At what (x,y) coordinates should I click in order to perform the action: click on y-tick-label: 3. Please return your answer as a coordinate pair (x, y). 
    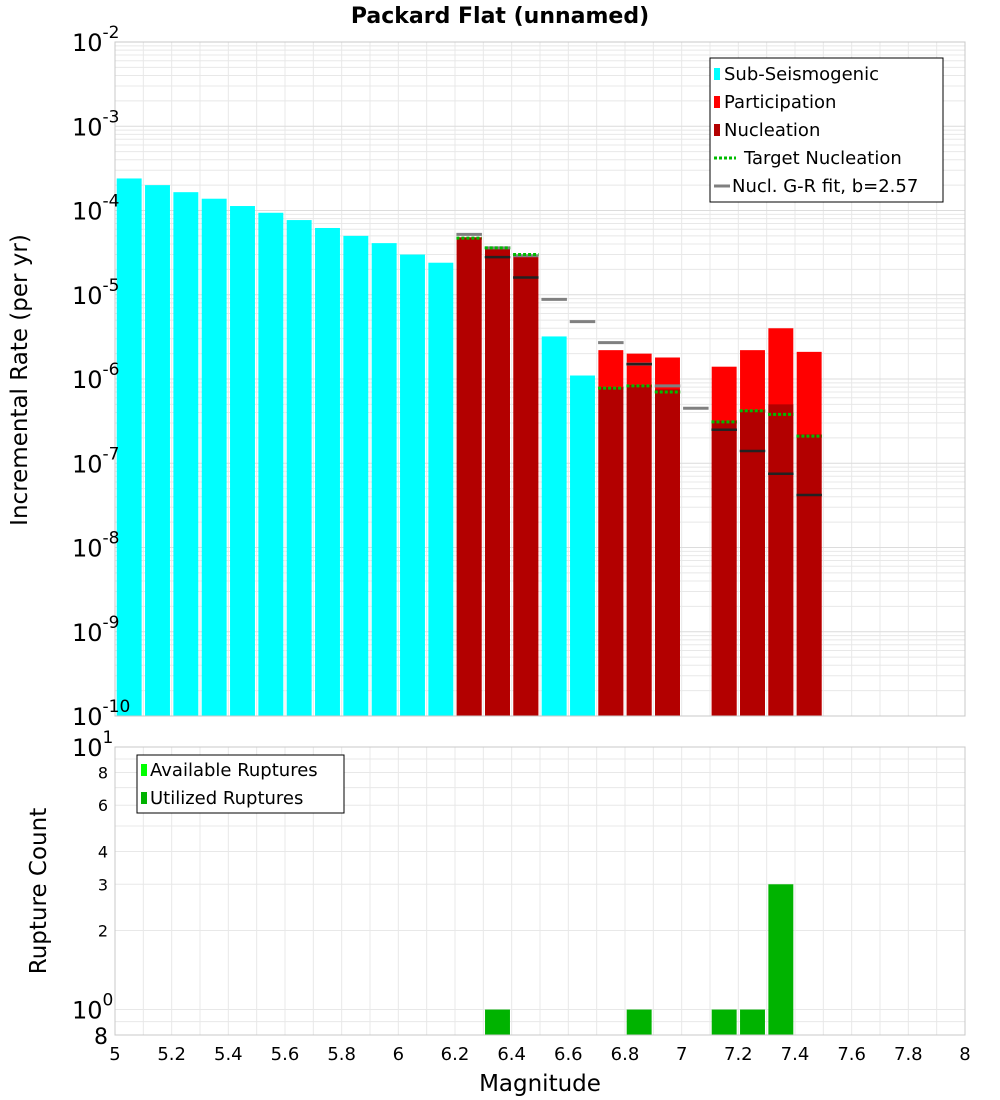
    Looking at the image, I should click on (103, 884).